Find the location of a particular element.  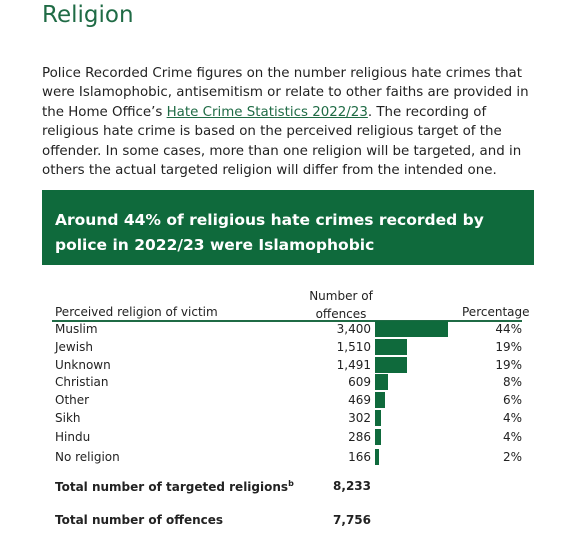

percentage: 2% is located at coordinates (512, 457).